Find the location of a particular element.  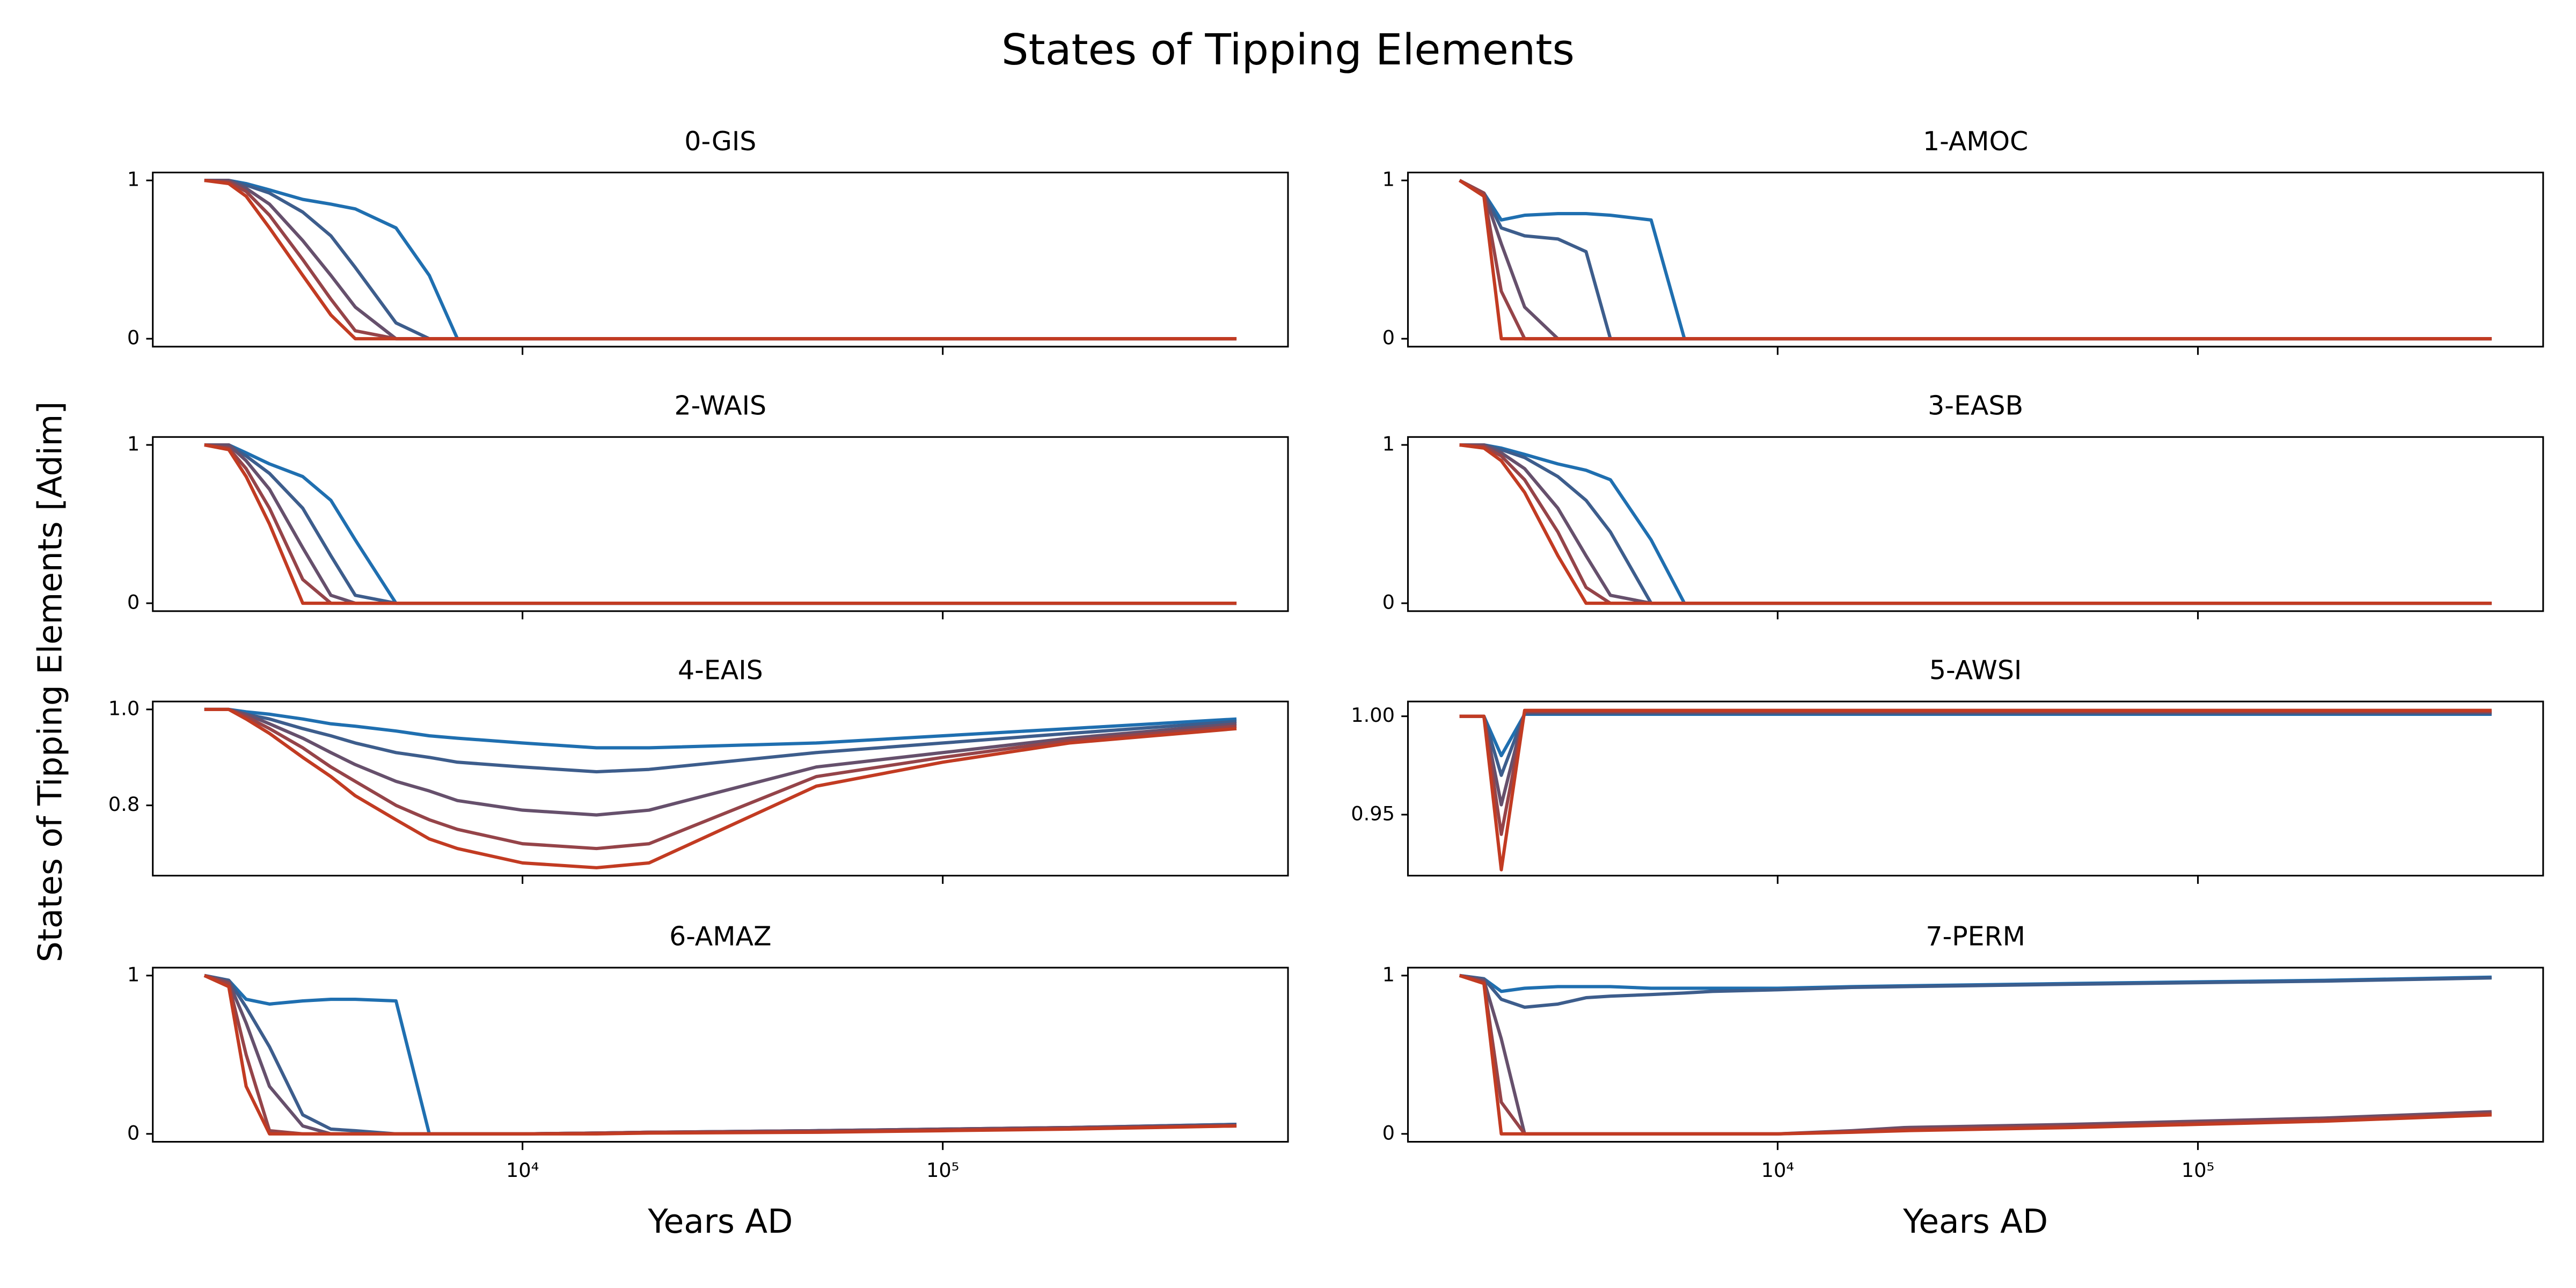

panel-title: 3-EASB is located at coordinates (1975, 406).